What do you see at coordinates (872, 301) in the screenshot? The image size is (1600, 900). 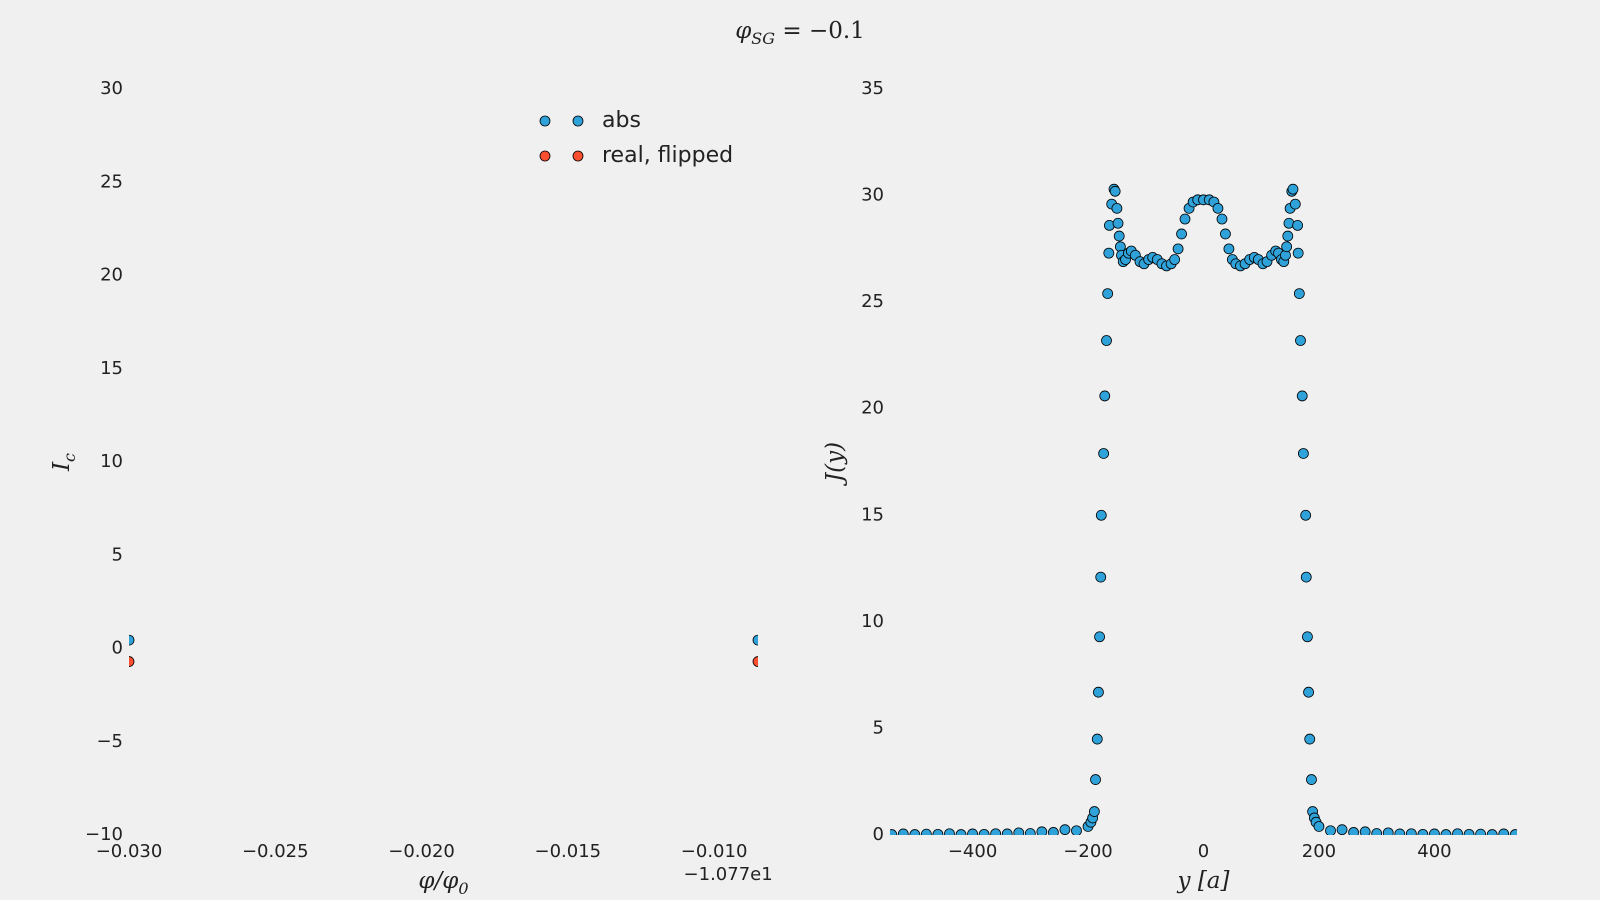 I see `y-tick-label: 25` at bounding box center [872, 301].